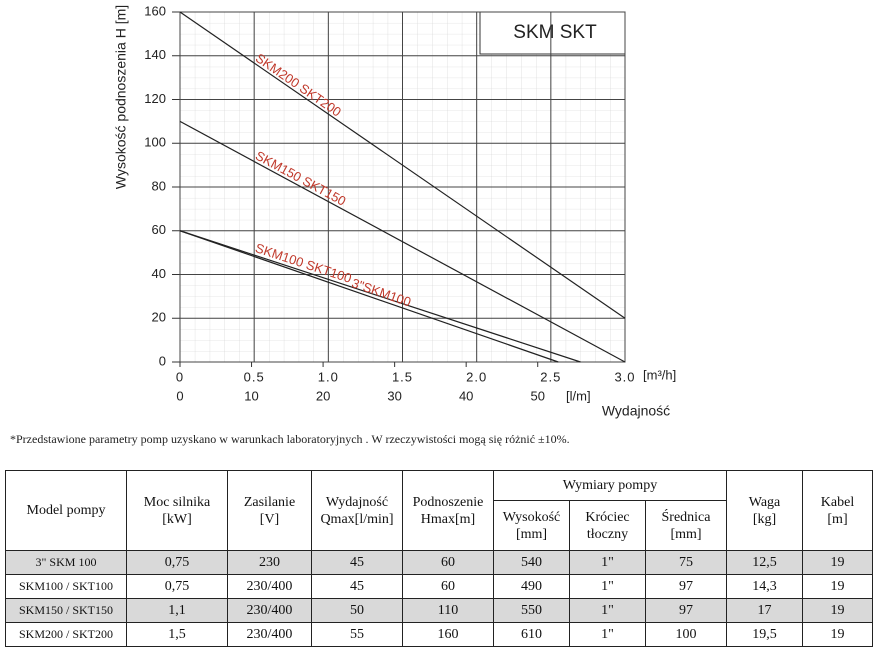 The width and height of the screenshot is (878, 655). Describe the element at coordinates (624, 376) in the screenshot. I see `x-tick-label: 3.0` at that location.